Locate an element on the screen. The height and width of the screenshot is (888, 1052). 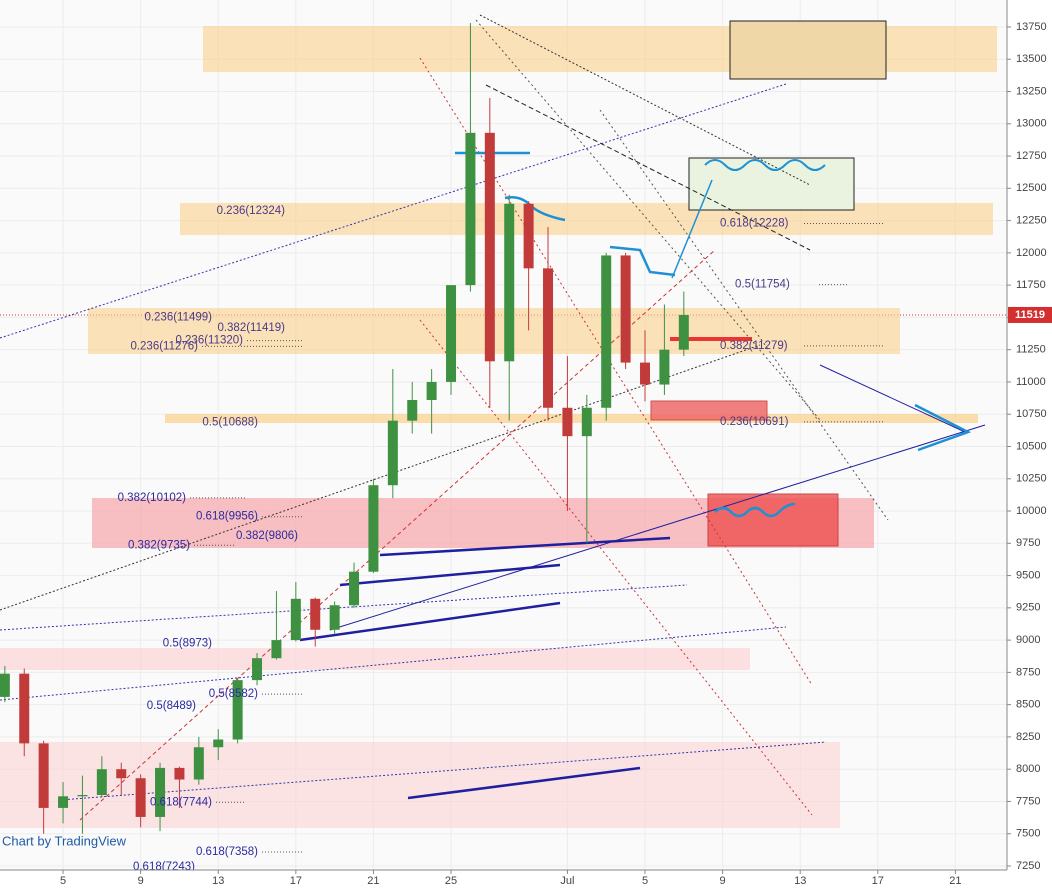
watermark: Chart by TradingView is located at coordinates (64, 840).